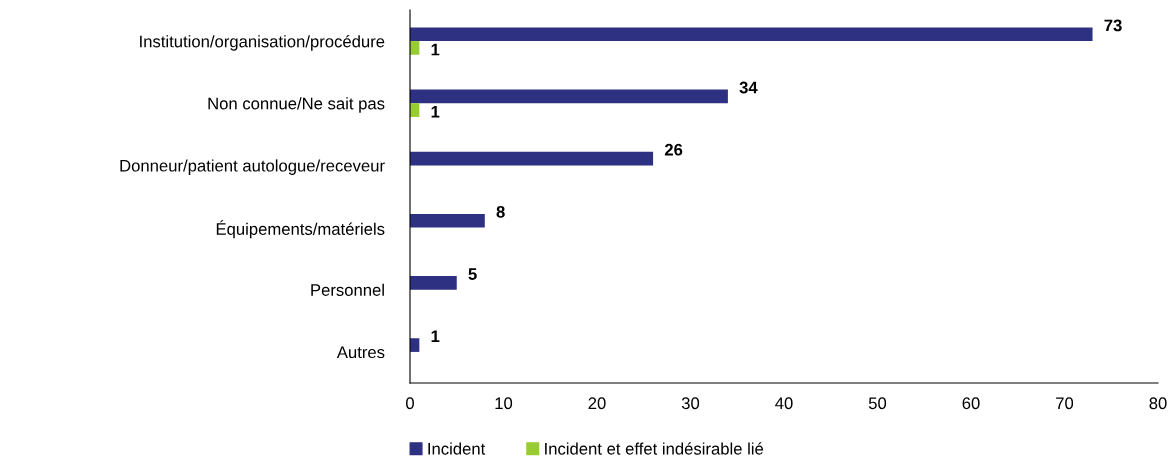 The height and width of the screenshot is (473, 1174). What do you see at coordinates (1113, 25) in the screenshot?
I see `data-label: 73` at bounding box center [1113, 25].